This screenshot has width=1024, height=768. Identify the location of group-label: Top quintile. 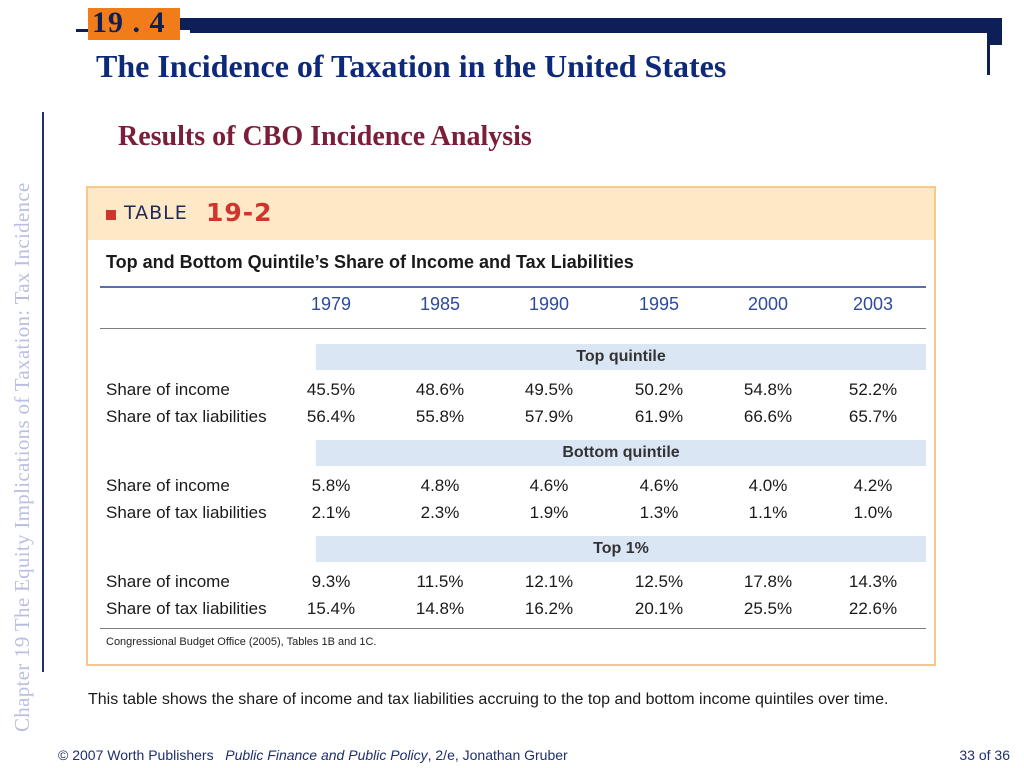
(621, 356).